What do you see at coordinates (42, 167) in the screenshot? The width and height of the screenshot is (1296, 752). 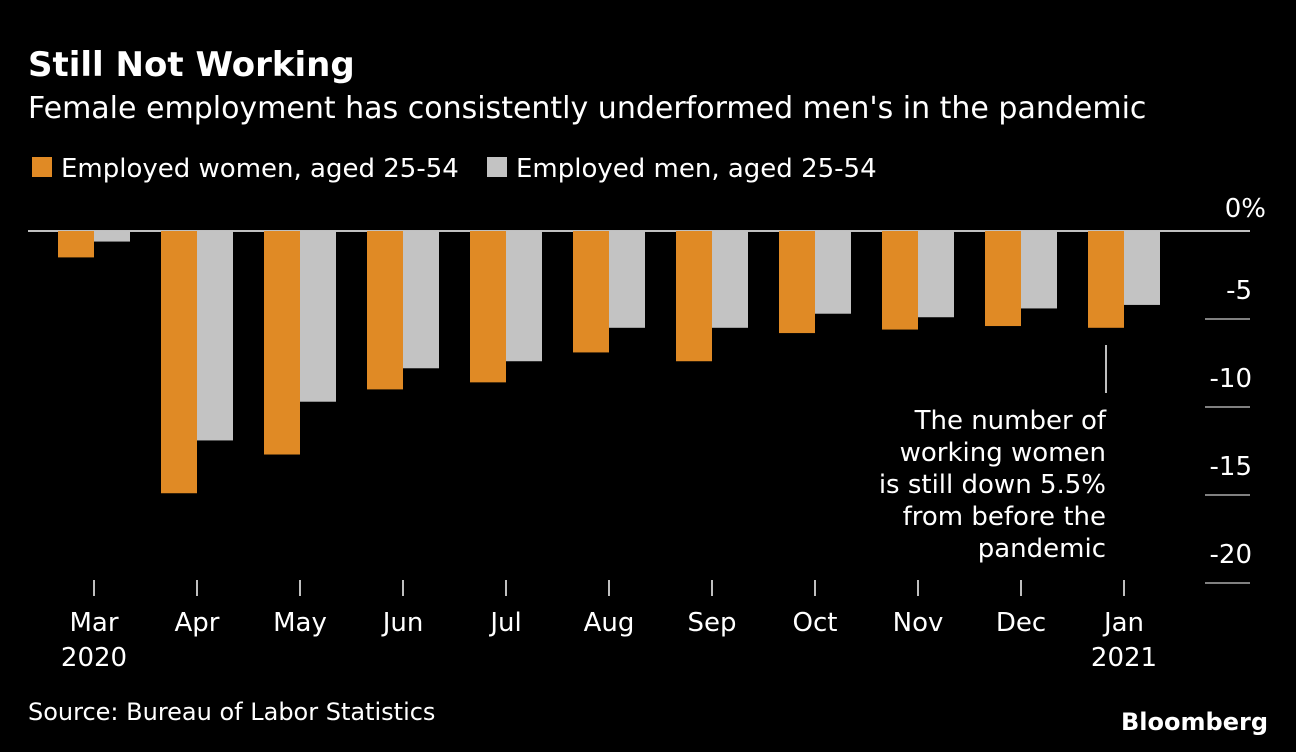 I see `legend-swatch-women` at bounding box center [42, 167].